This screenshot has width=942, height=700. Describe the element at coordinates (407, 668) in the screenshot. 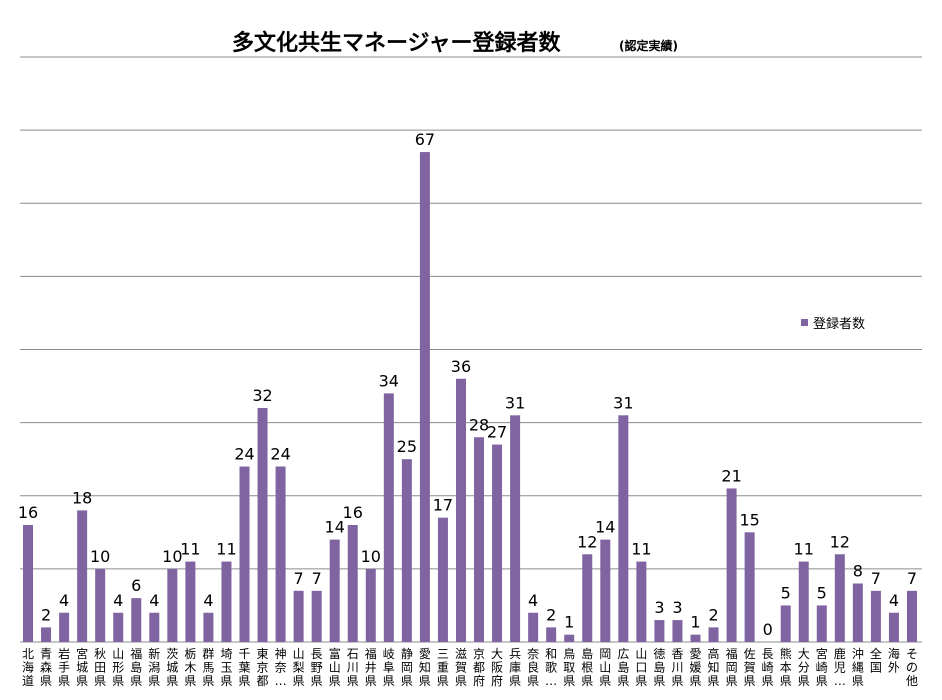

I see `x-tick-label-22-2: 岡` at that location.